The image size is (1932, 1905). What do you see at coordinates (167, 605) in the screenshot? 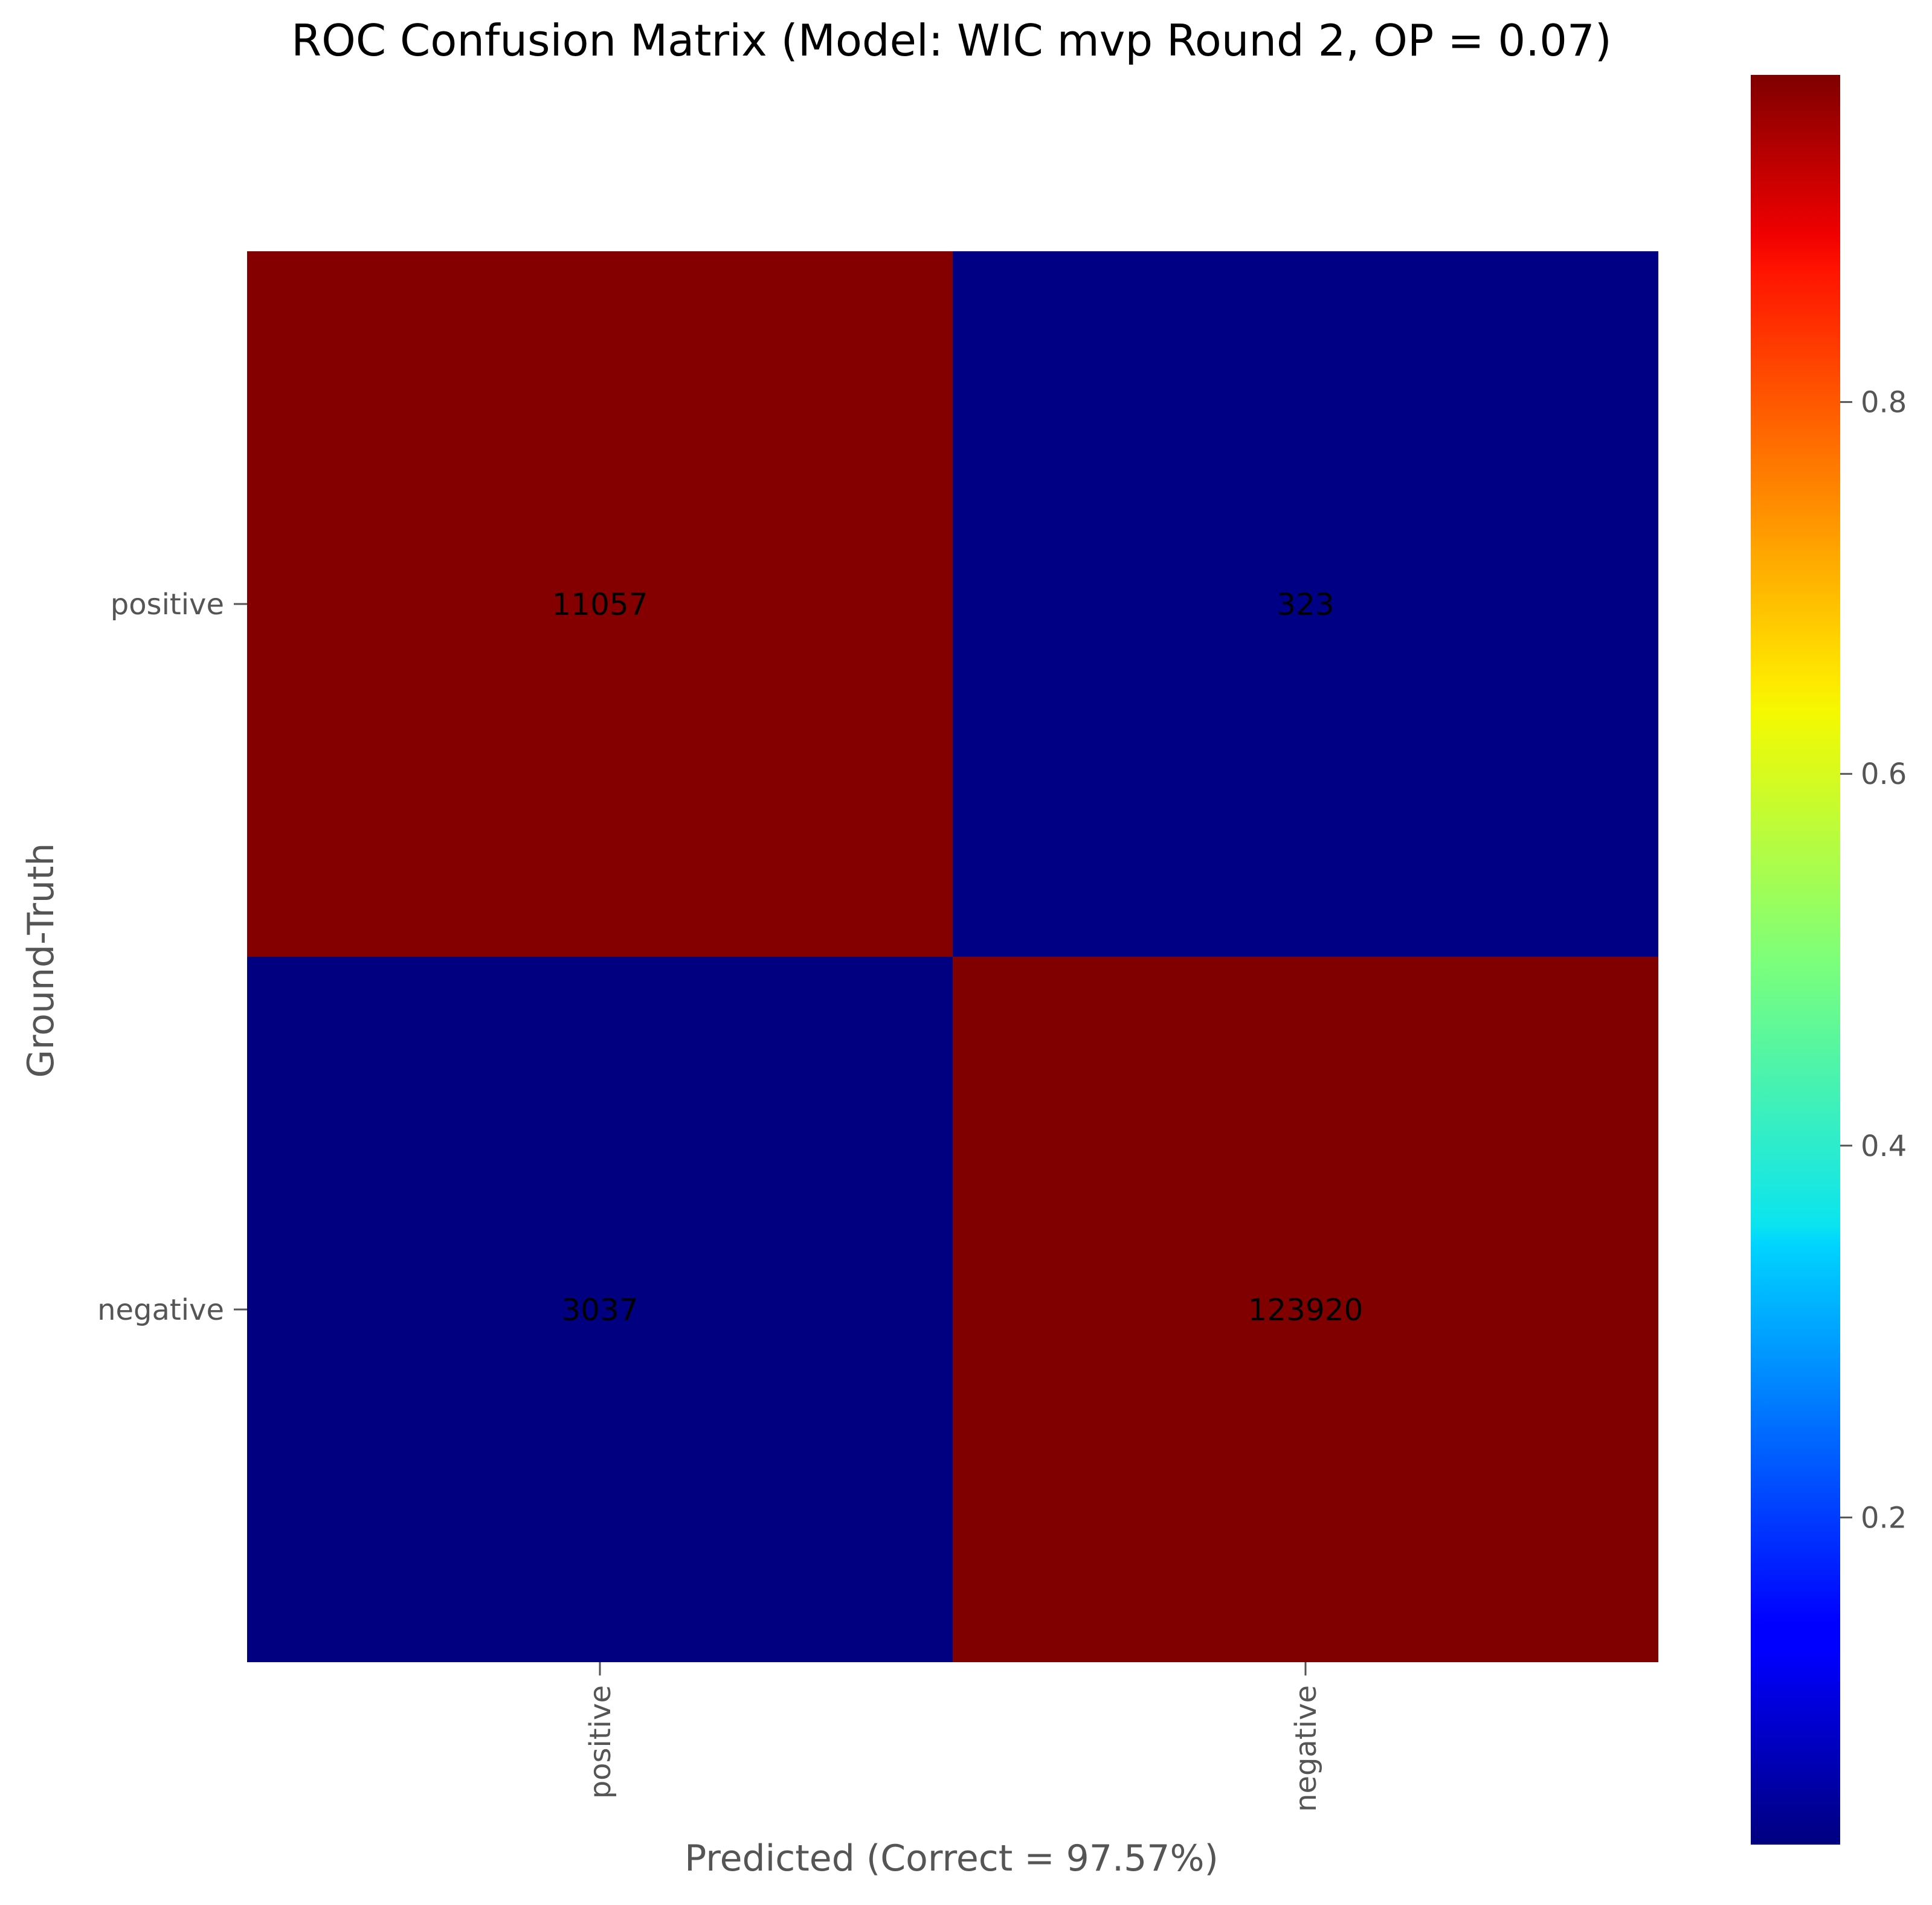
I see `y-tick-label: positive` at bounding box center [167, 605].